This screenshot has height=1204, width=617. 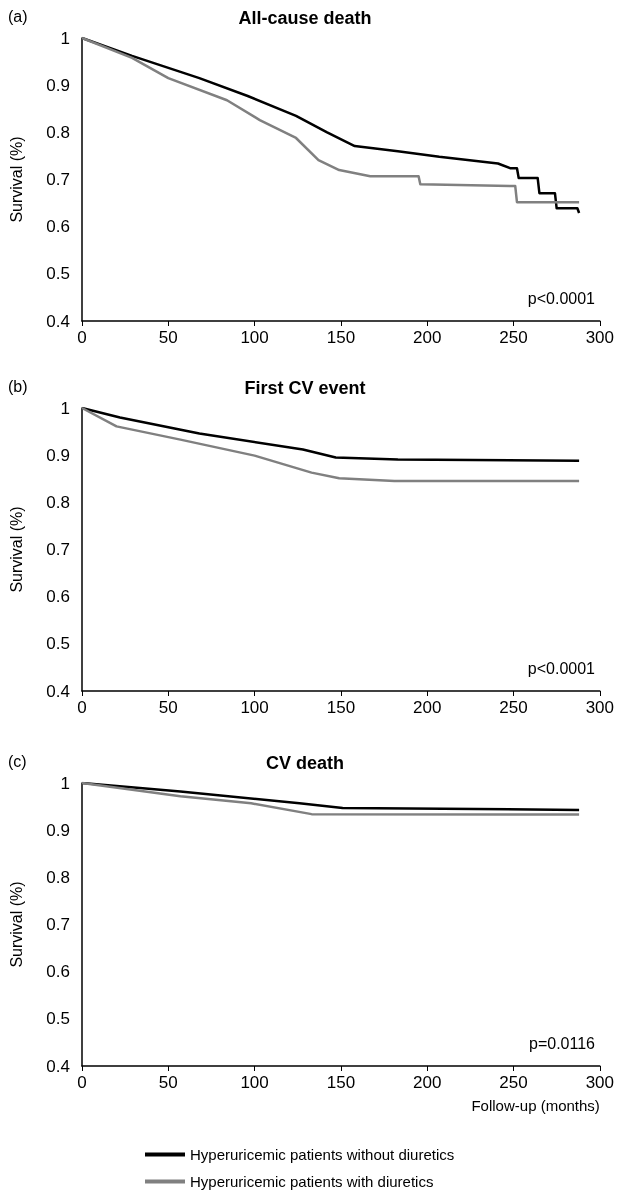 What do you see at coordinates (535, 1105) in the screenshot?
I see `x-axis-title: Follow-up (months)` at bounding box center [535, 1105].